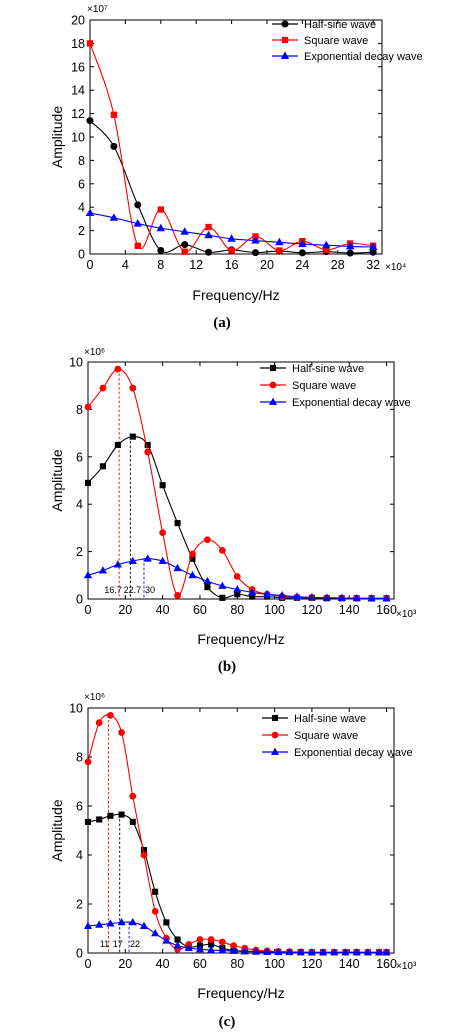 The width and height of the screenshot is (474, 1034). What do you see at coordinates (200, 964) in the screenshot?
I see `x-tick-label: 60` at bounding box center [200, 964].